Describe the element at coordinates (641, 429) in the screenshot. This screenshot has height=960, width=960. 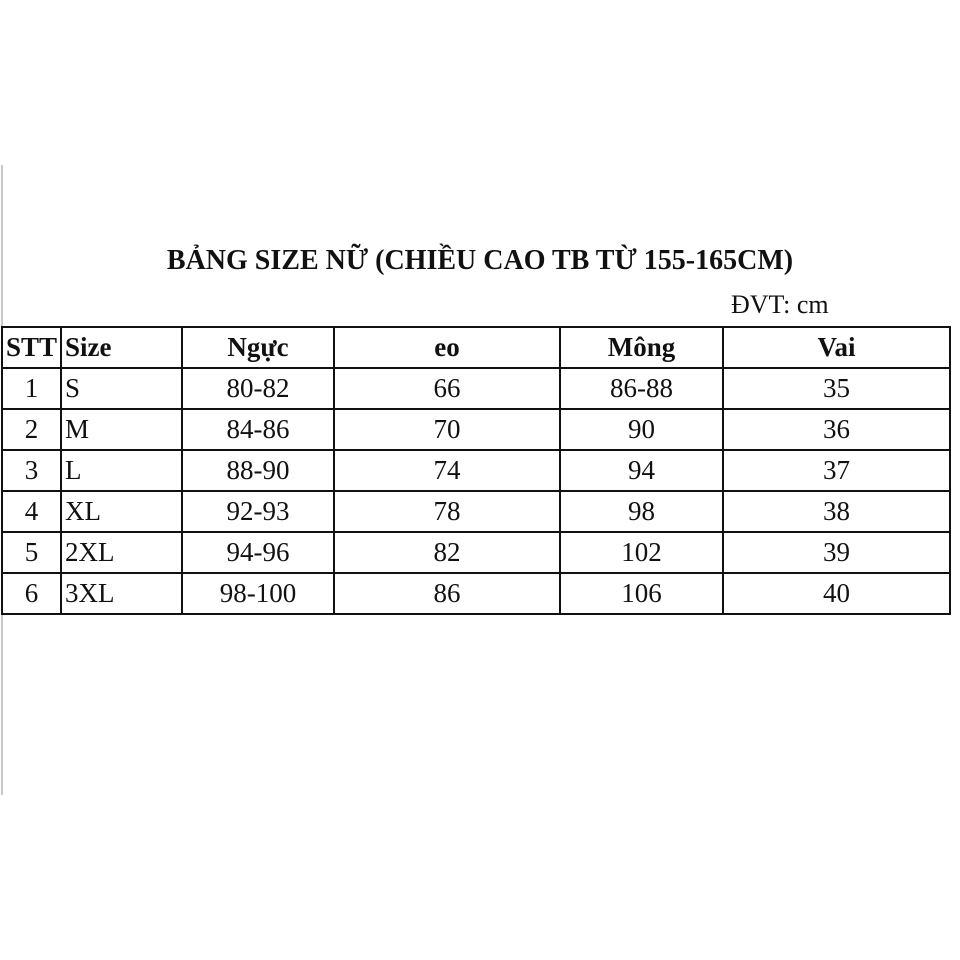
I see `cell-mong: 90` at that location.